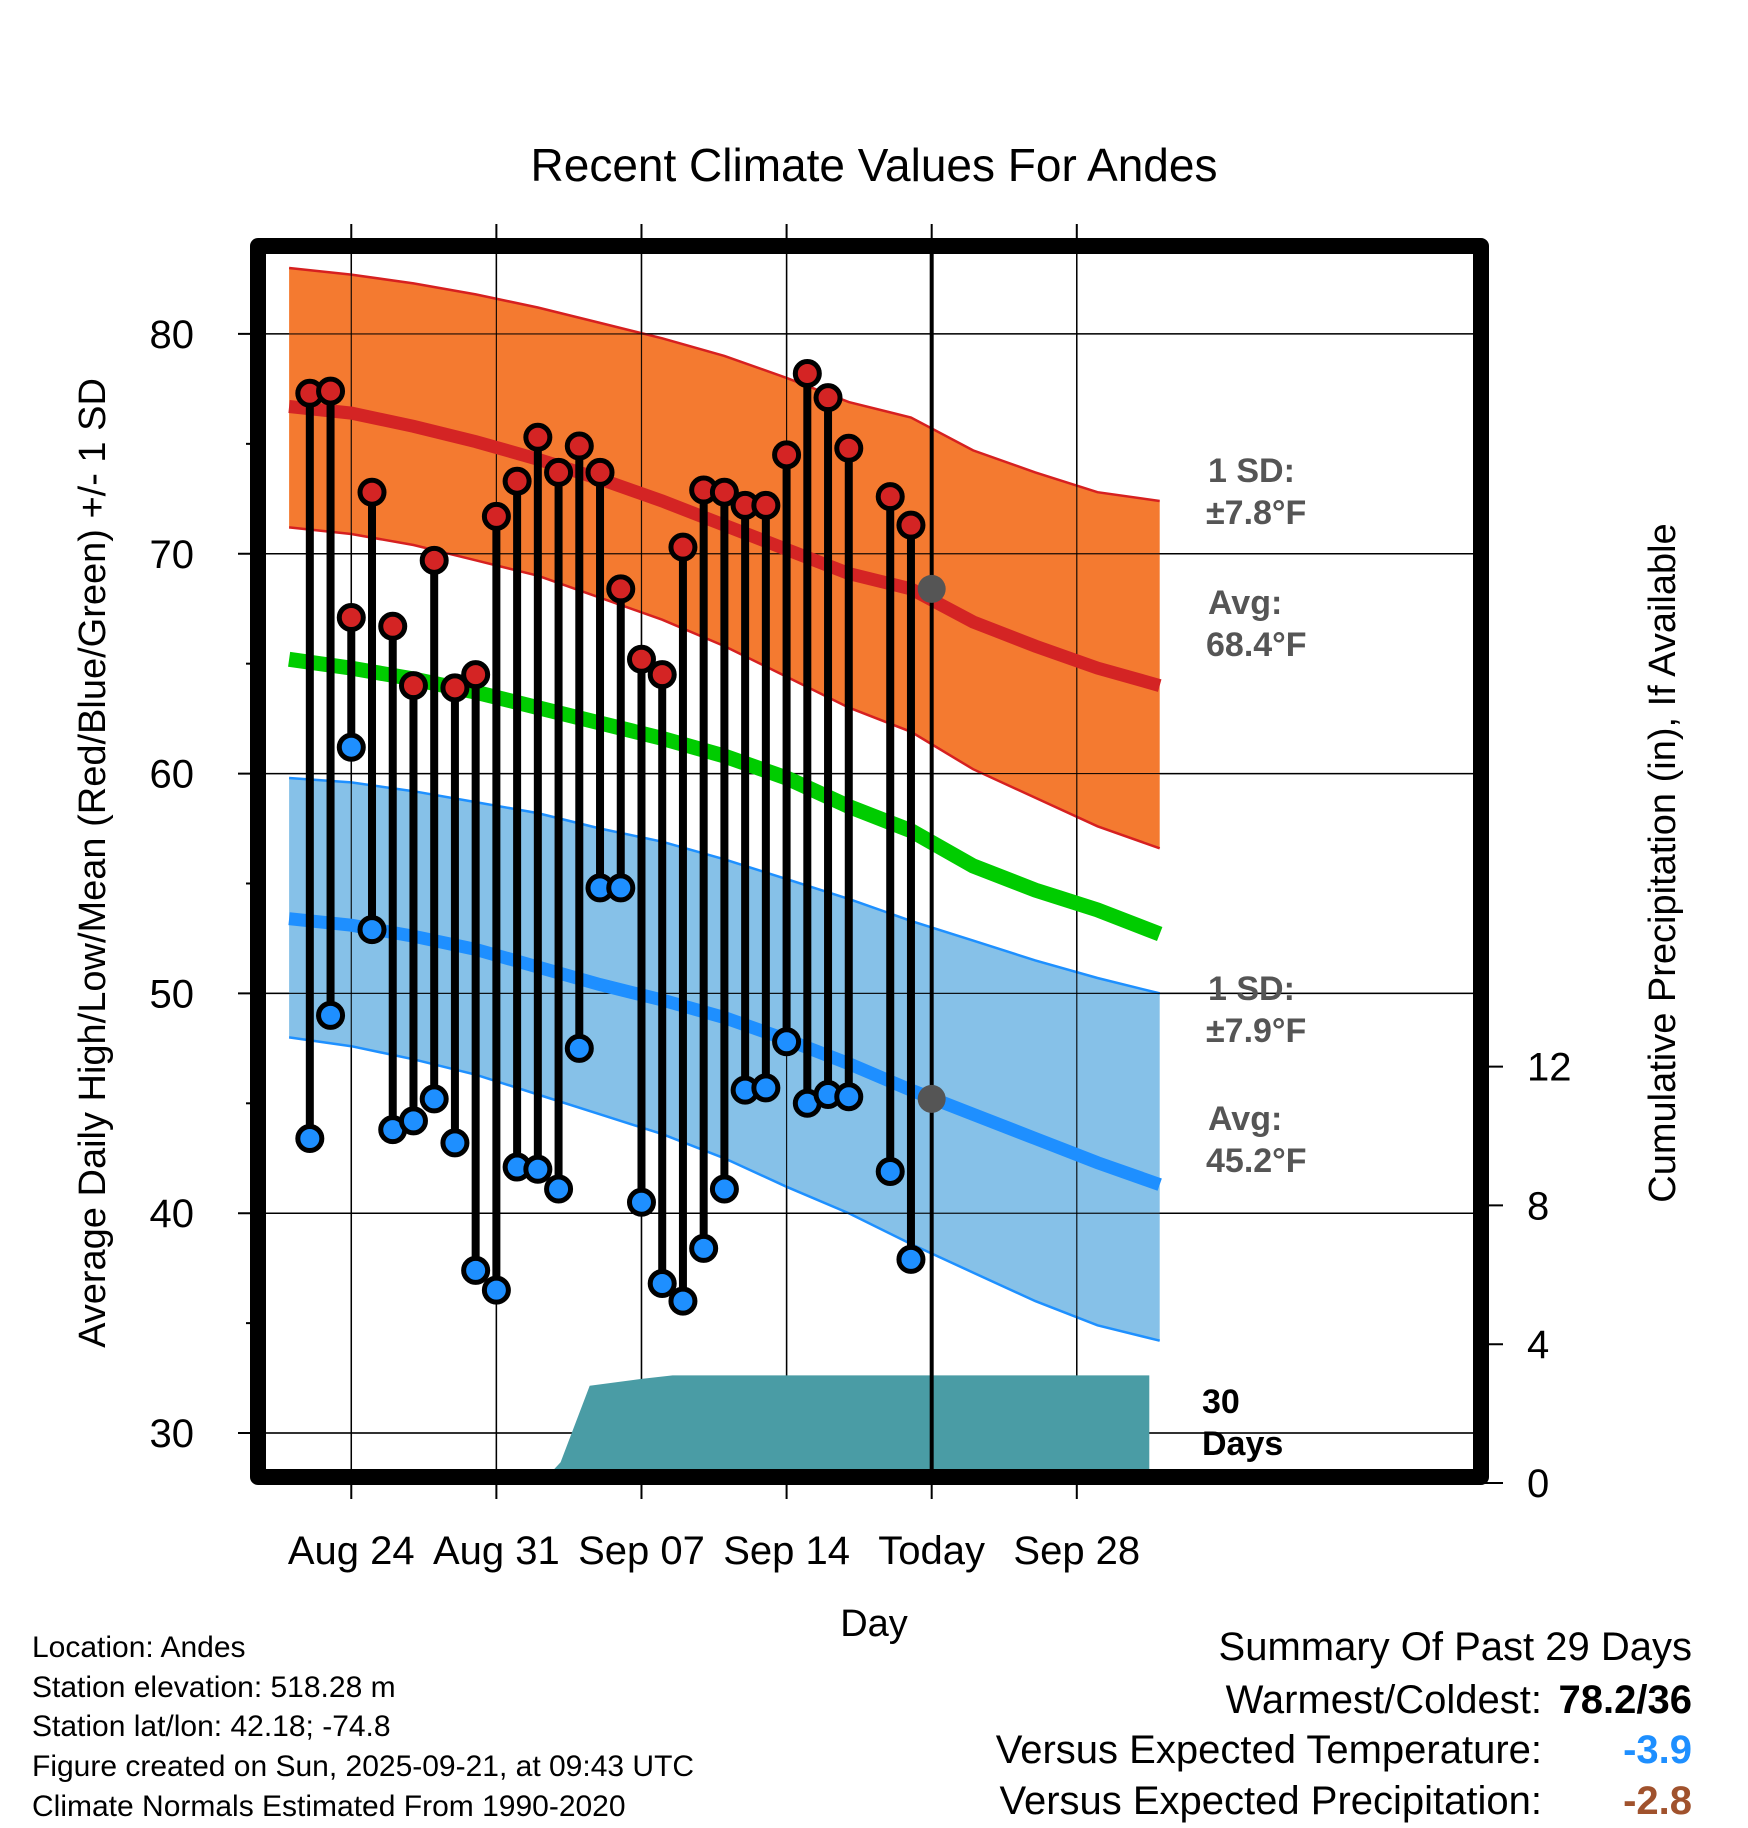  Describe the element at coordinates (139, 1647) in the screenshot. I see `info-location: Location: Andes` at that location.